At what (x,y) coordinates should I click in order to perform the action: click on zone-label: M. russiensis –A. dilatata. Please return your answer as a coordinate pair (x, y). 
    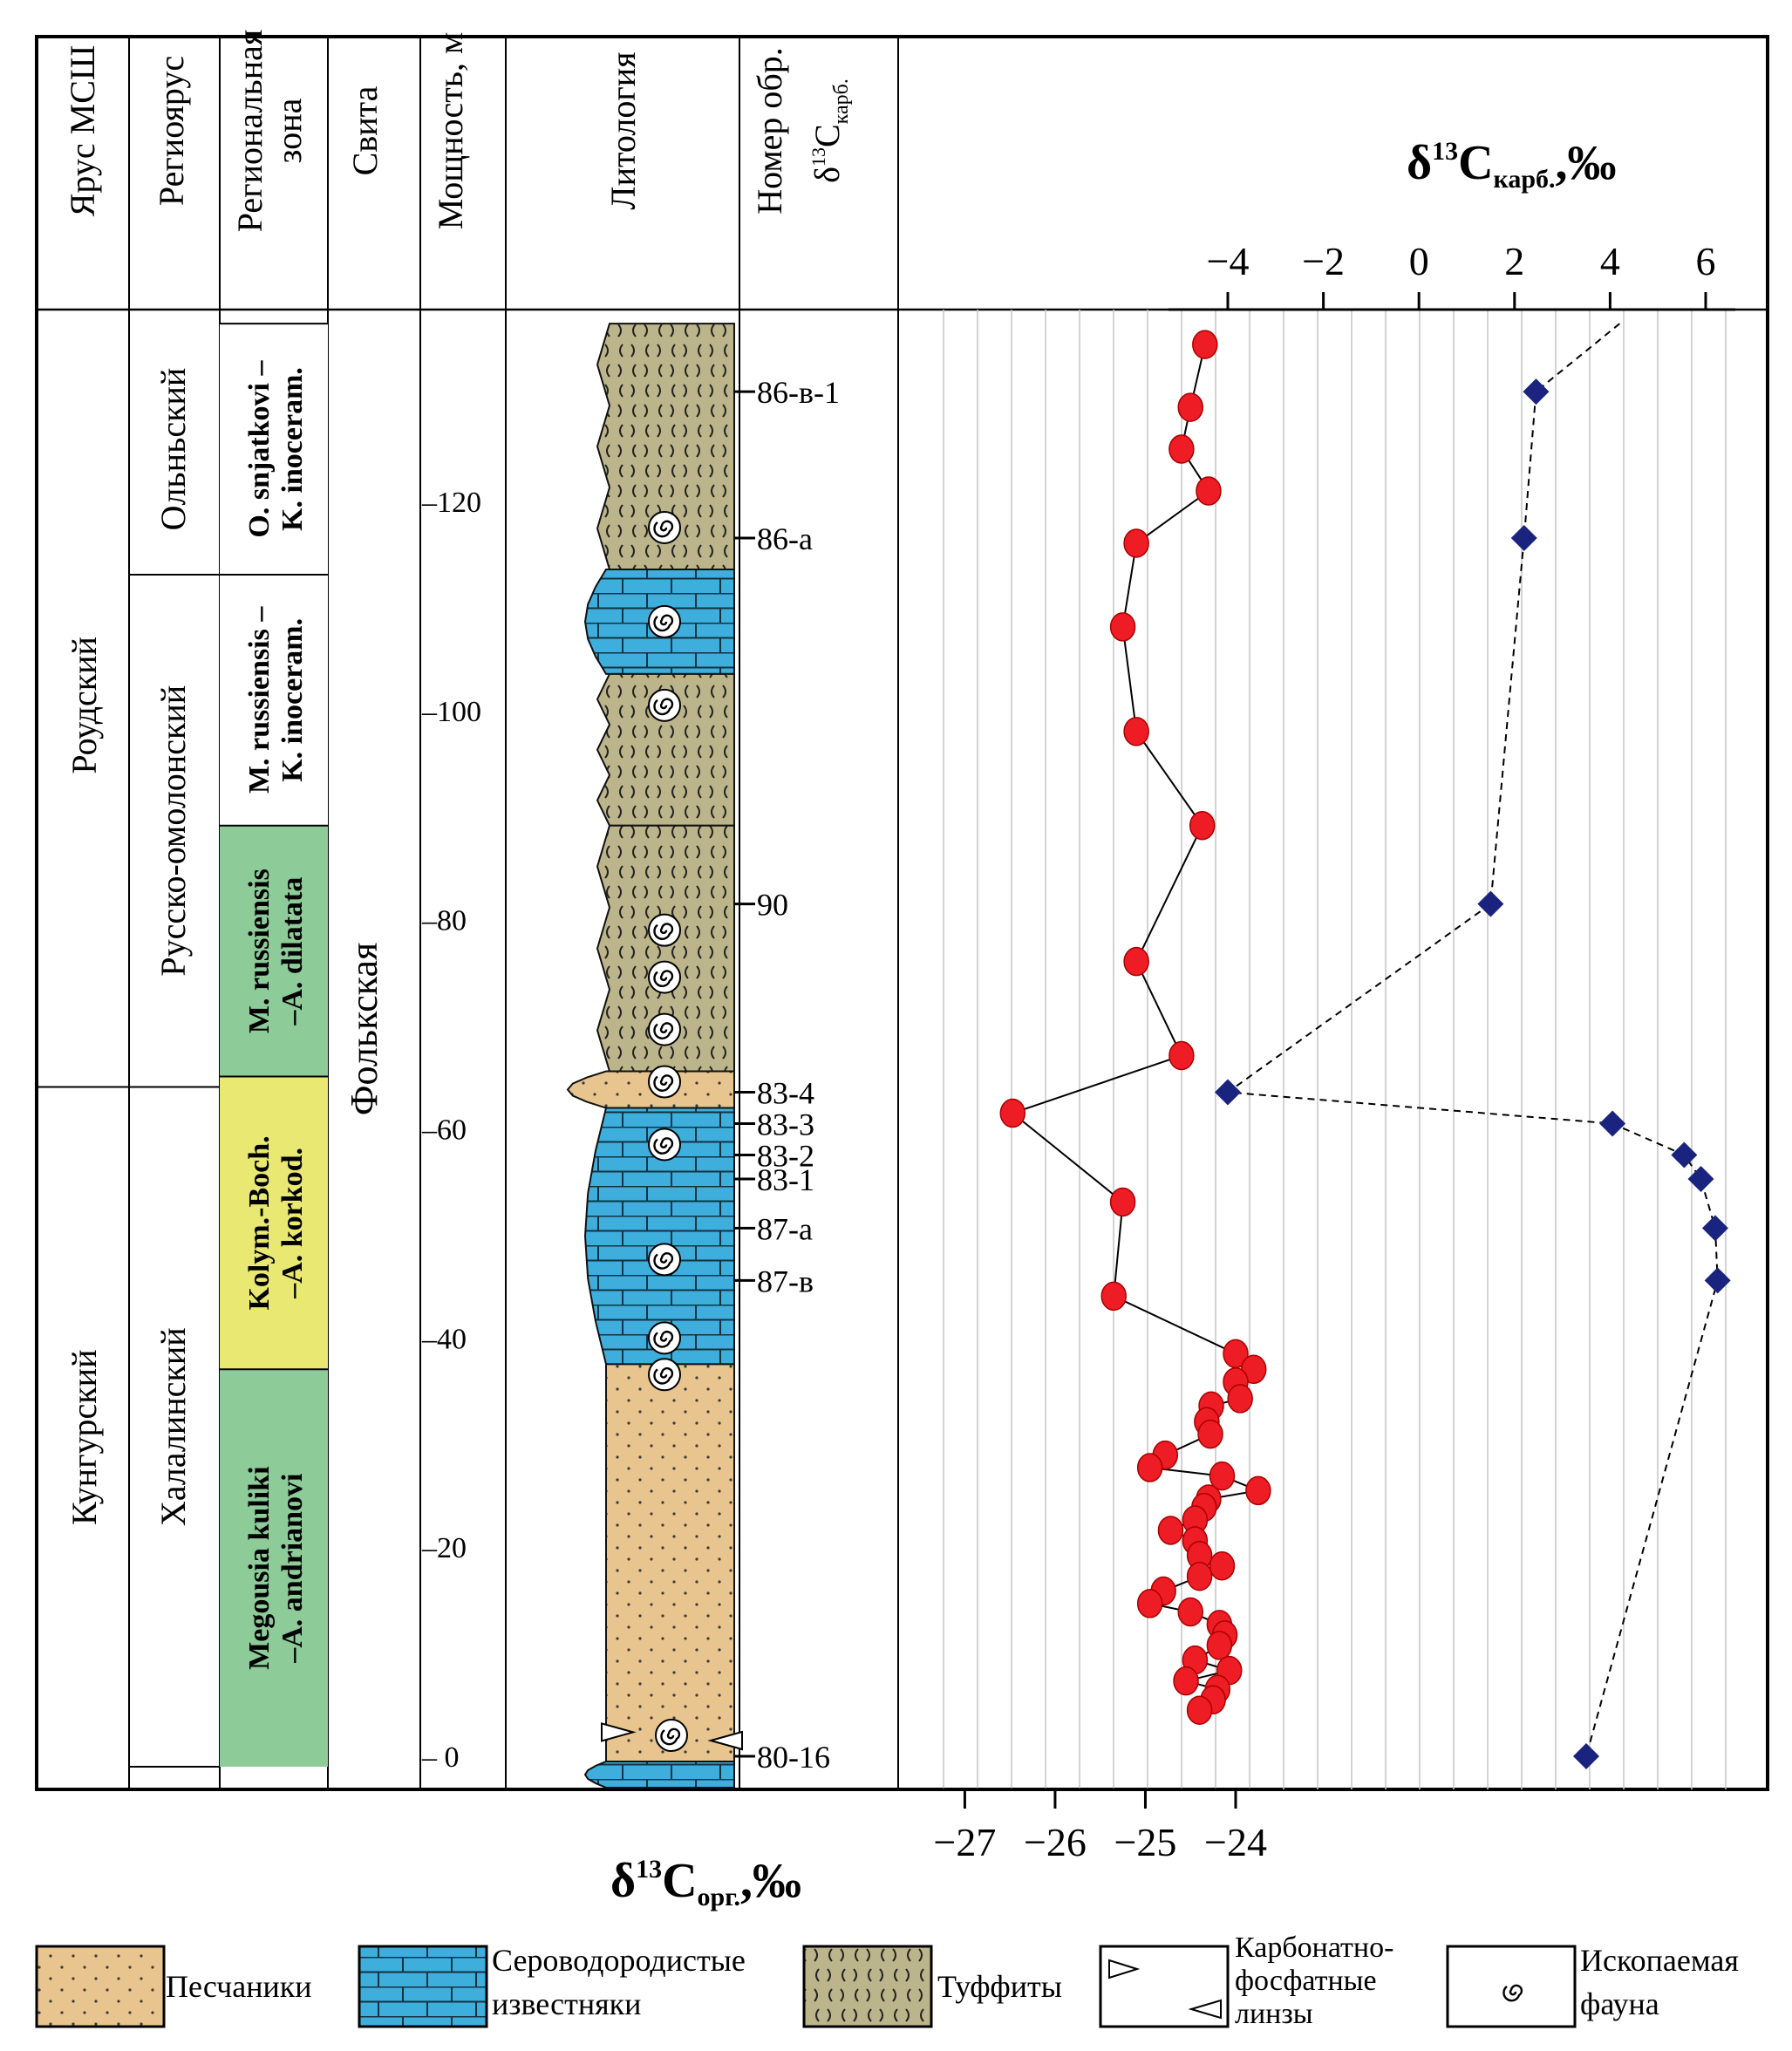
    Looking at the image, I should click on (276, 951).